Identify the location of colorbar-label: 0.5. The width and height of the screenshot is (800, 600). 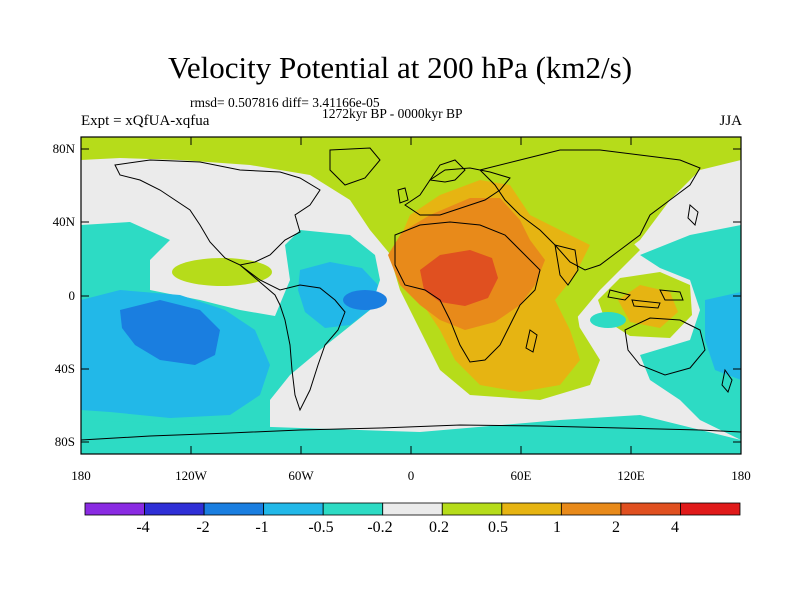
(498, 527).